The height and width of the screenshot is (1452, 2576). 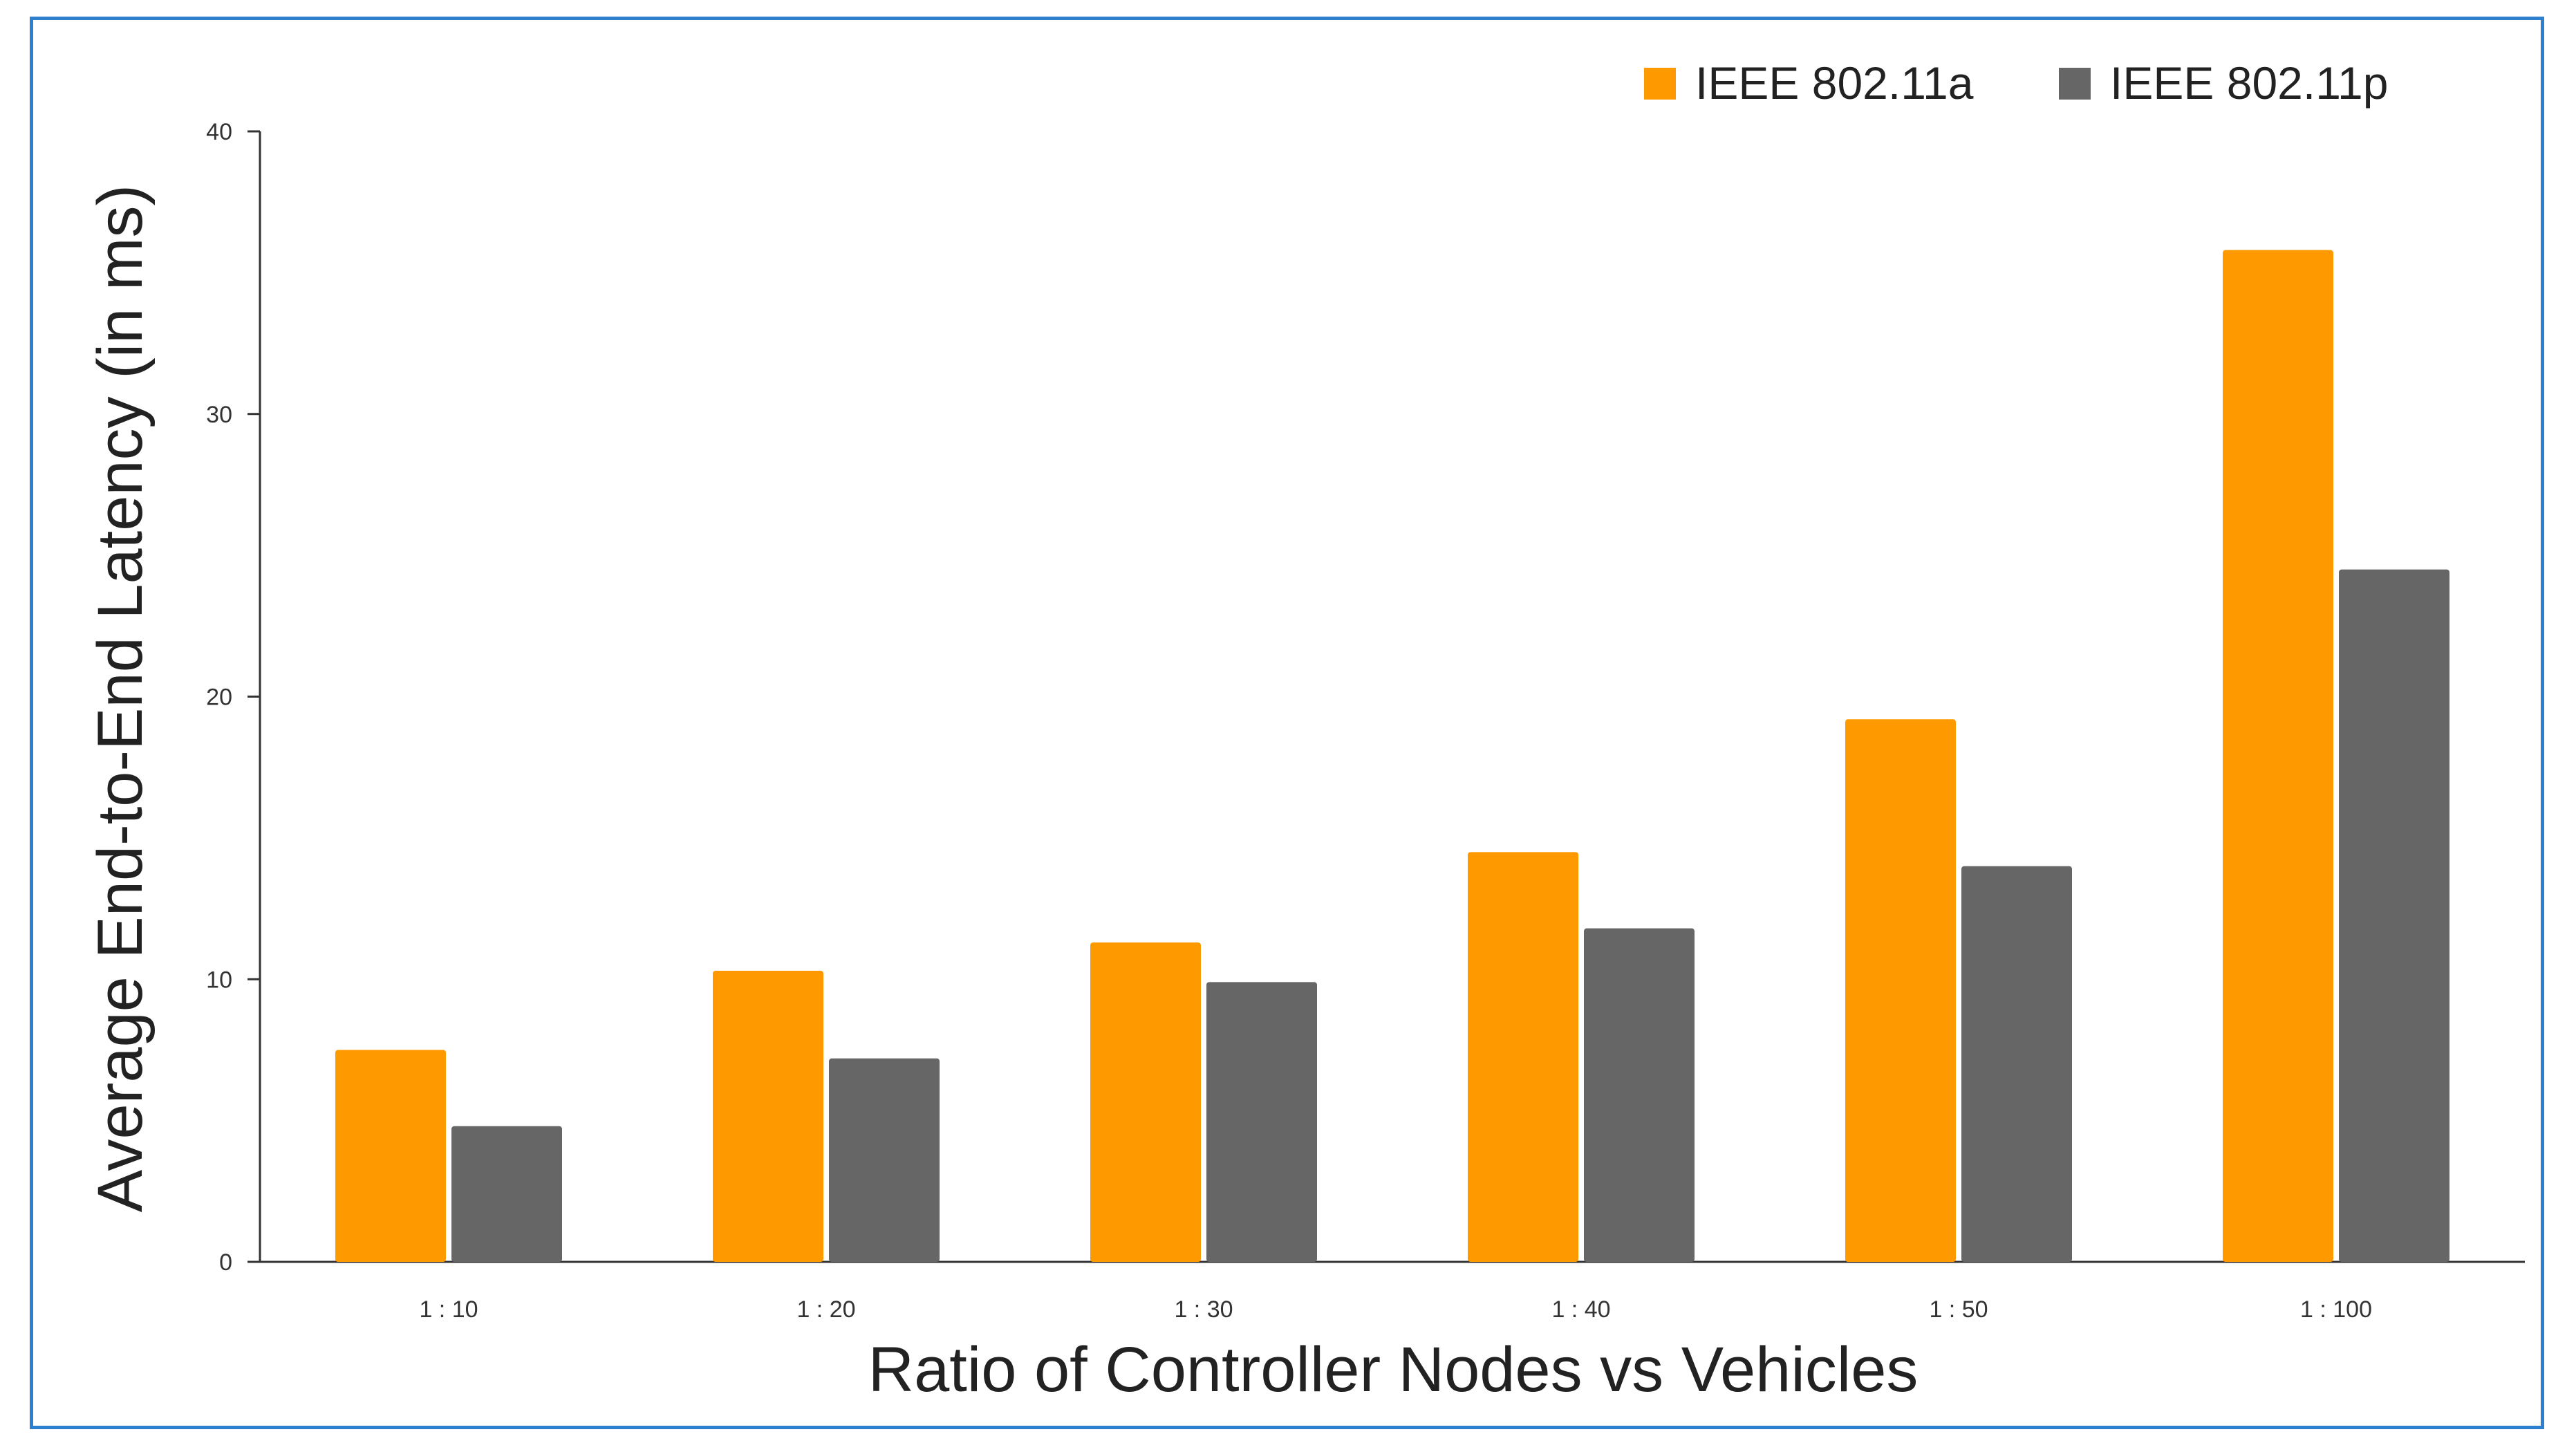 What do you see at coordinates (219, 698) in the screenshot?
I see `y-tick-label: 20` at bounding box center [219, 698].